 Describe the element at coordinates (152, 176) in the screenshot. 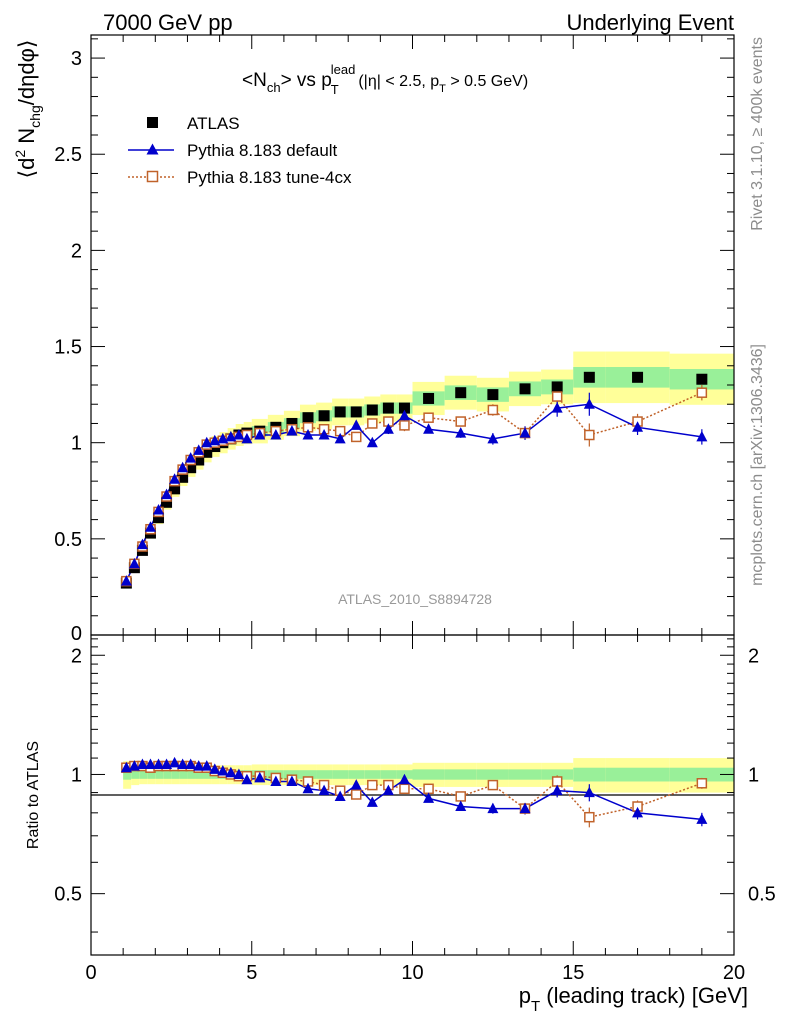

I see `legend-tune4cx-marker` at that location.